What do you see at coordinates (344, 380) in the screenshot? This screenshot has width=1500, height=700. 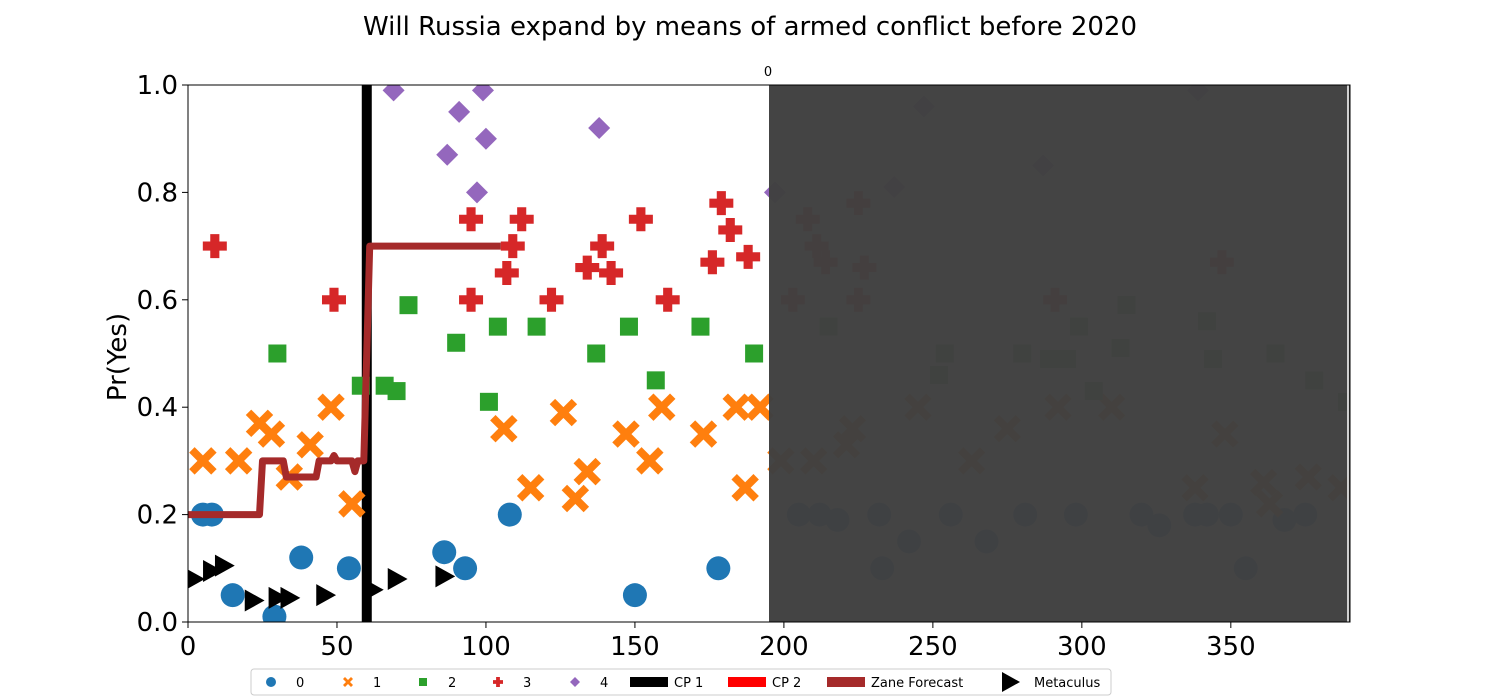 I see `zane-forecast-line` at bounding box center [344, 380].